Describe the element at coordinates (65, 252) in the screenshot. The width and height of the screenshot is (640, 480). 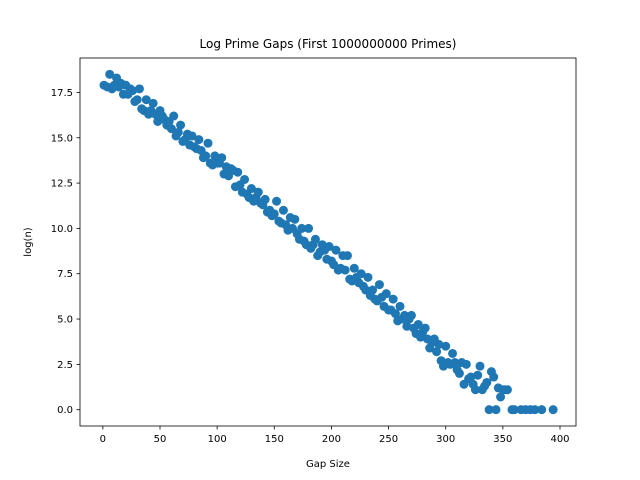
I see `y-axis-ticks: 0.0 2.5 5.0 7.5 10.0 12.5 15.0 17.5` at that location.